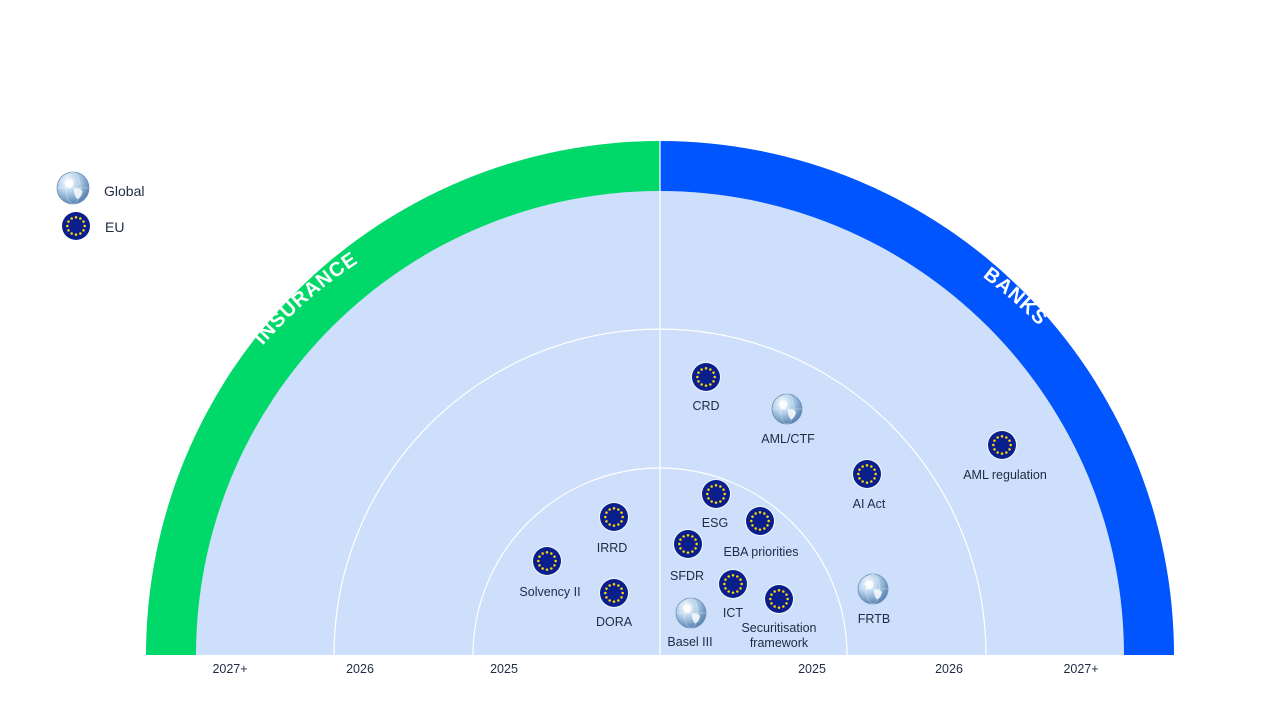  What do you see at coordinates (114, 227) in the screenshot?
I see `legend-label-eu: EU` at bounding box center [114, 227].